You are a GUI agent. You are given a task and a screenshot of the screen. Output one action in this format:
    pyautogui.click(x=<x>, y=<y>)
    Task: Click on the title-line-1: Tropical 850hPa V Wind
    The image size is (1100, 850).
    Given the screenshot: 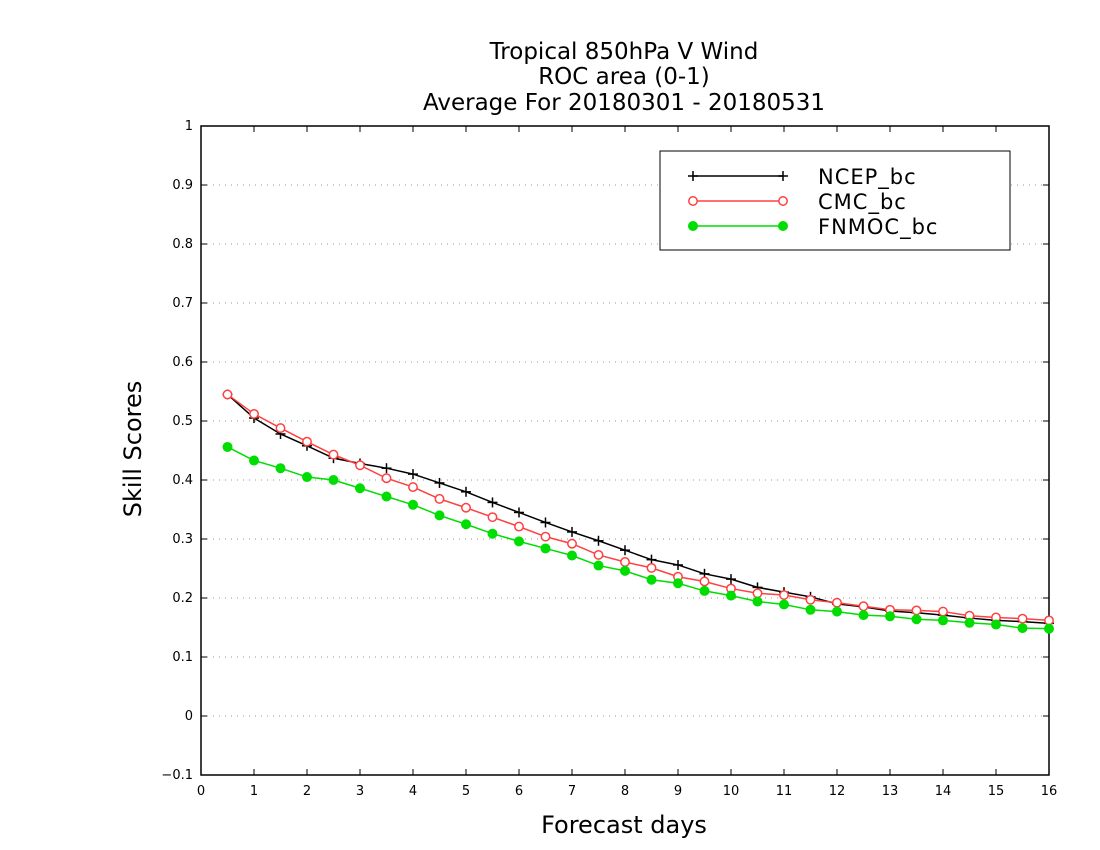 What is the action you would take?
    pyautogui.click(x=624, y=52)
    